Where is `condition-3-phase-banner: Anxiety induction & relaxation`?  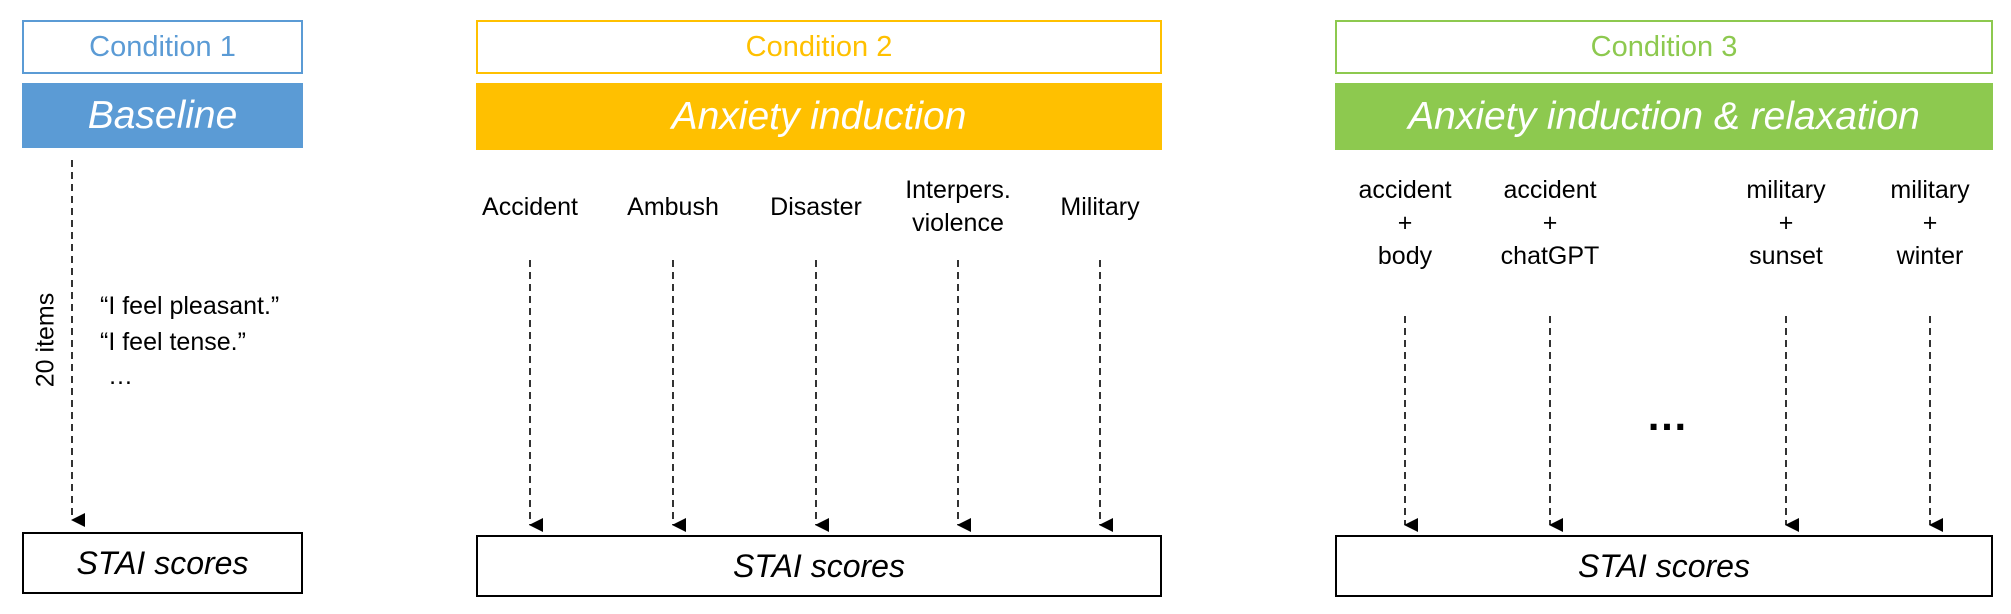 condition-3-phase-banner: Anxiety induction & relaxation is located at coordinates (1664, 116).